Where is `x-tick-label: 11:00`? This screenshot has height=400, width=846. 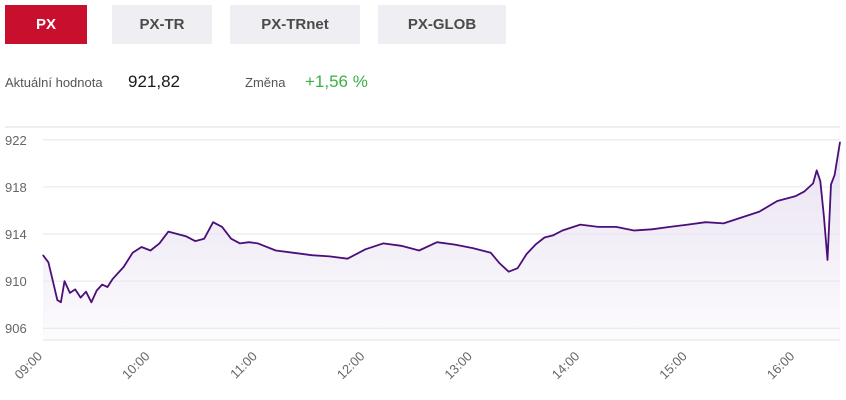
x-tick-label: 11:00 is located at coordinates (243, 365).